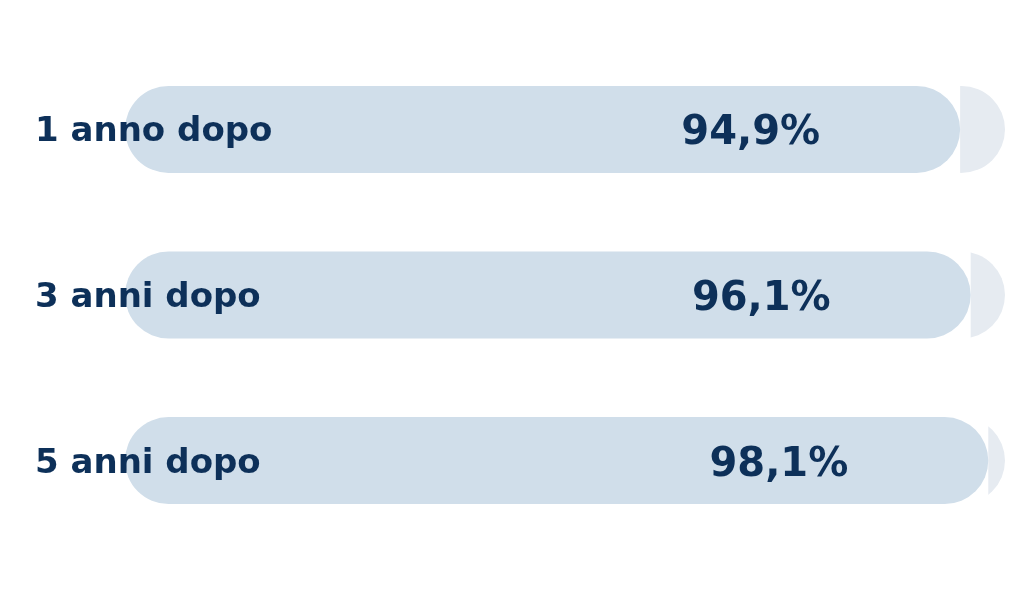  Describe the element at coordinates (761, 296) in the screenshot. I see `data-label: 96,1%` at that location.